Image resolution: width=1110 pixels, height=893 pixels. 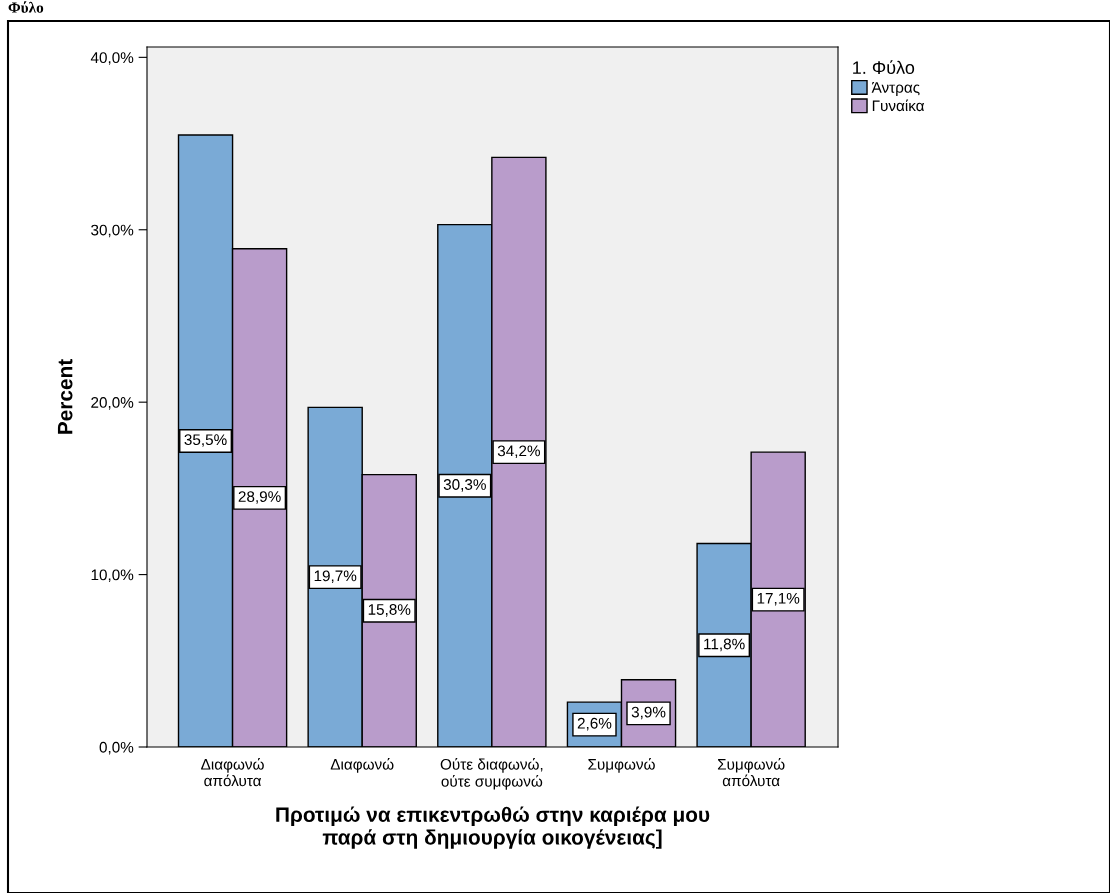 I want to click on data-label: 30,3%, so click(x=464, y=485).